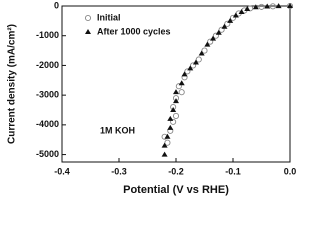  I want to click on annotation: 1M KOH, so click(117, 130).